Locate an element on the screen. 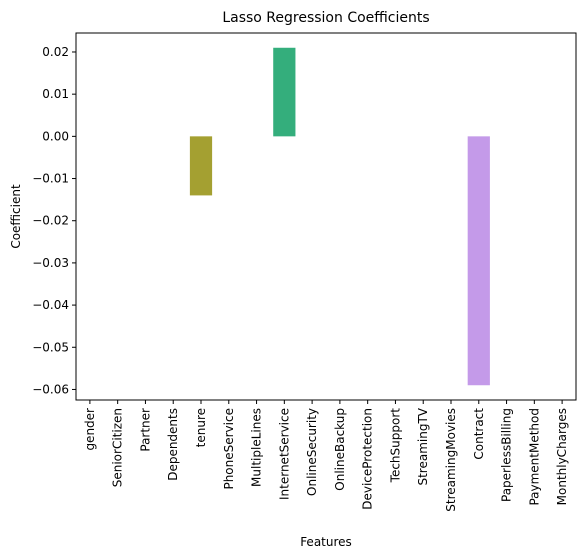  x-tick-label: OnlineSecurity is located at coordinates (312, 452).